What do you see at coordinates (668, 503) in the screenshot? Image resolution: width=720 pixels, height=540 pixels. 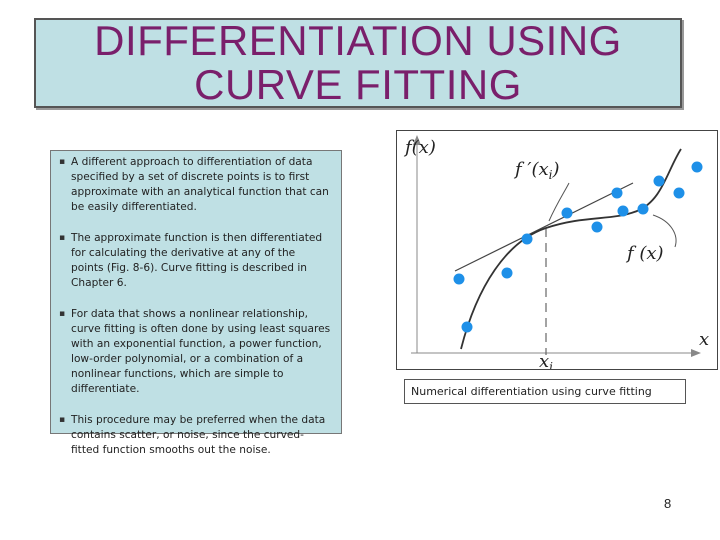 I see `page-number: 8` at bounding box center [668, 503].